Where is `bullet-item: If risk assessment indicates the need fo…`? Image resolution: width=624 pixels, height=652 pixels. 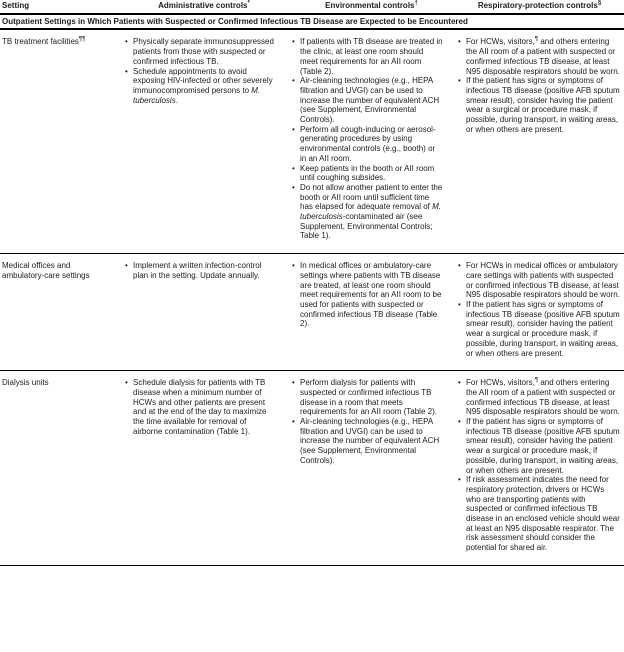 bullet-item: If risk assessment indicates the need fo… is located at coordinates (539, 514).